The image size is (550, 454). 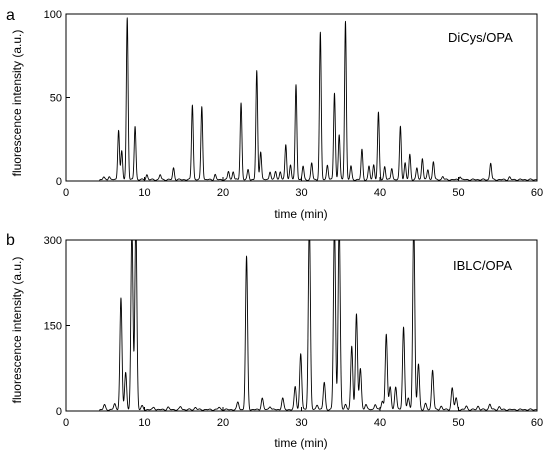 What do you see at coordinates (458, 193) in the screenshot?
I see `panel-a-x-tick-label-5: 50` at bounding box center [458, 193].